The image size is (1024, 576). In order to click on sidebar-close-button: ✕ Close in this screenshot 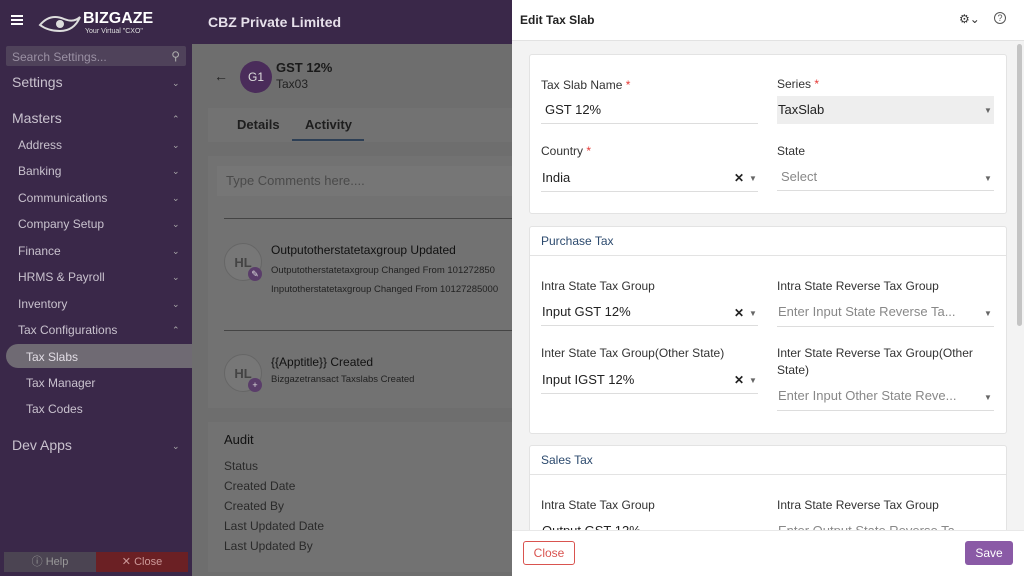, I will do `click(142, 562)`.